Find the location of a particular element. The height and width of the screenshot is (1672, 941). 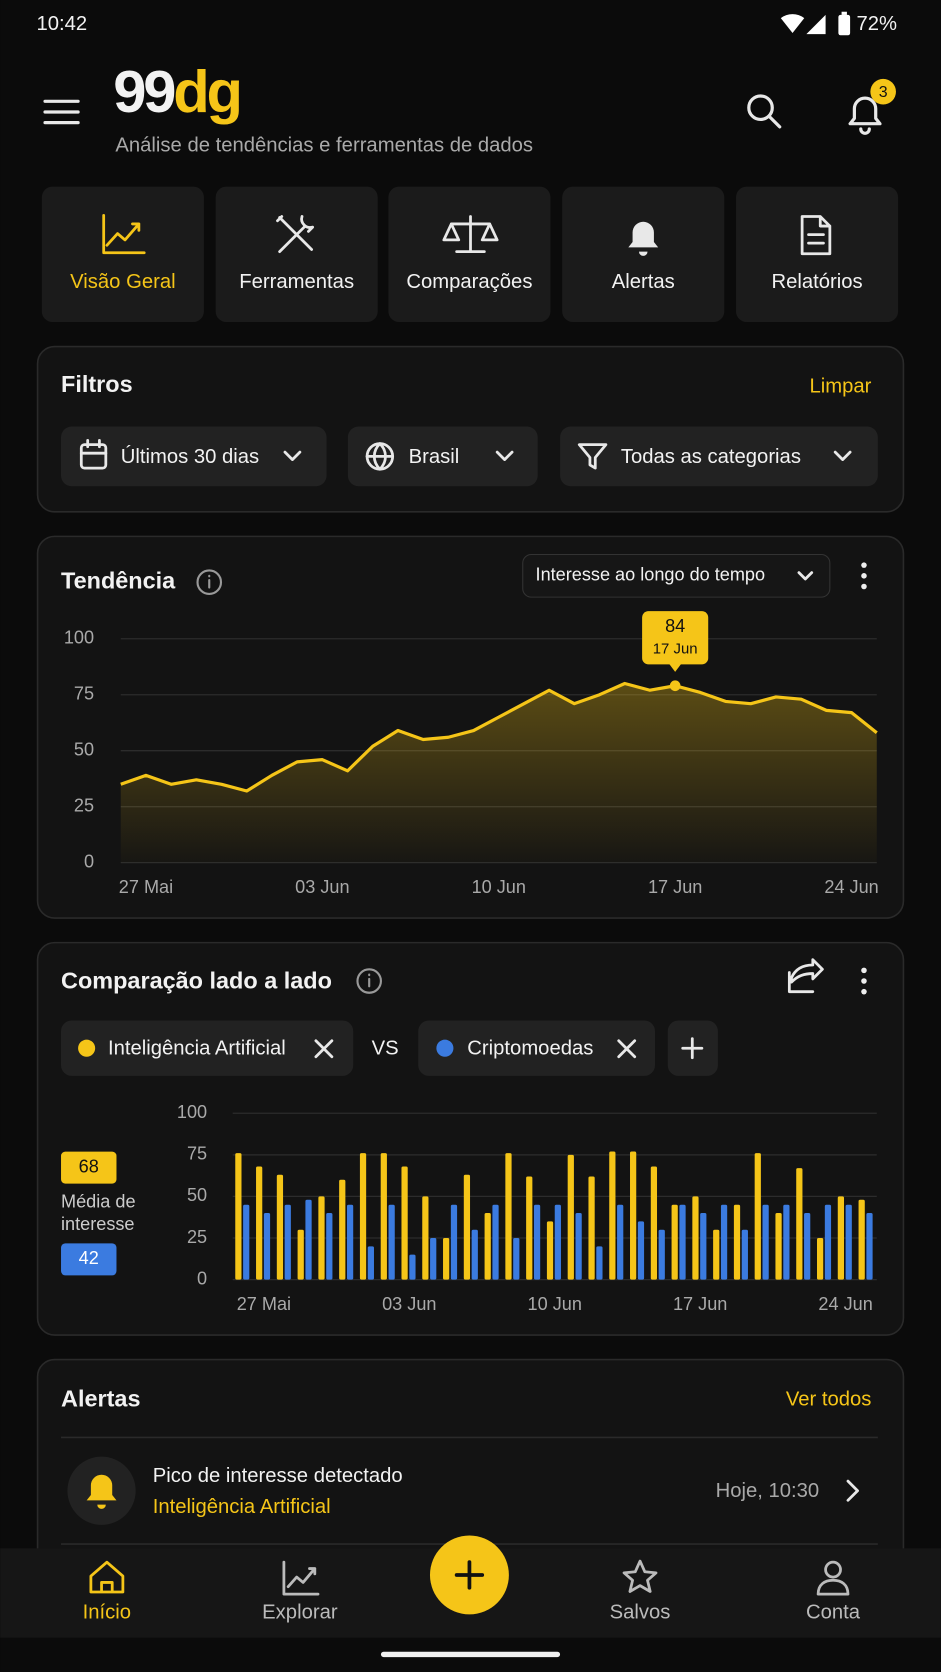

chevron is located at coordinates (805, 576).